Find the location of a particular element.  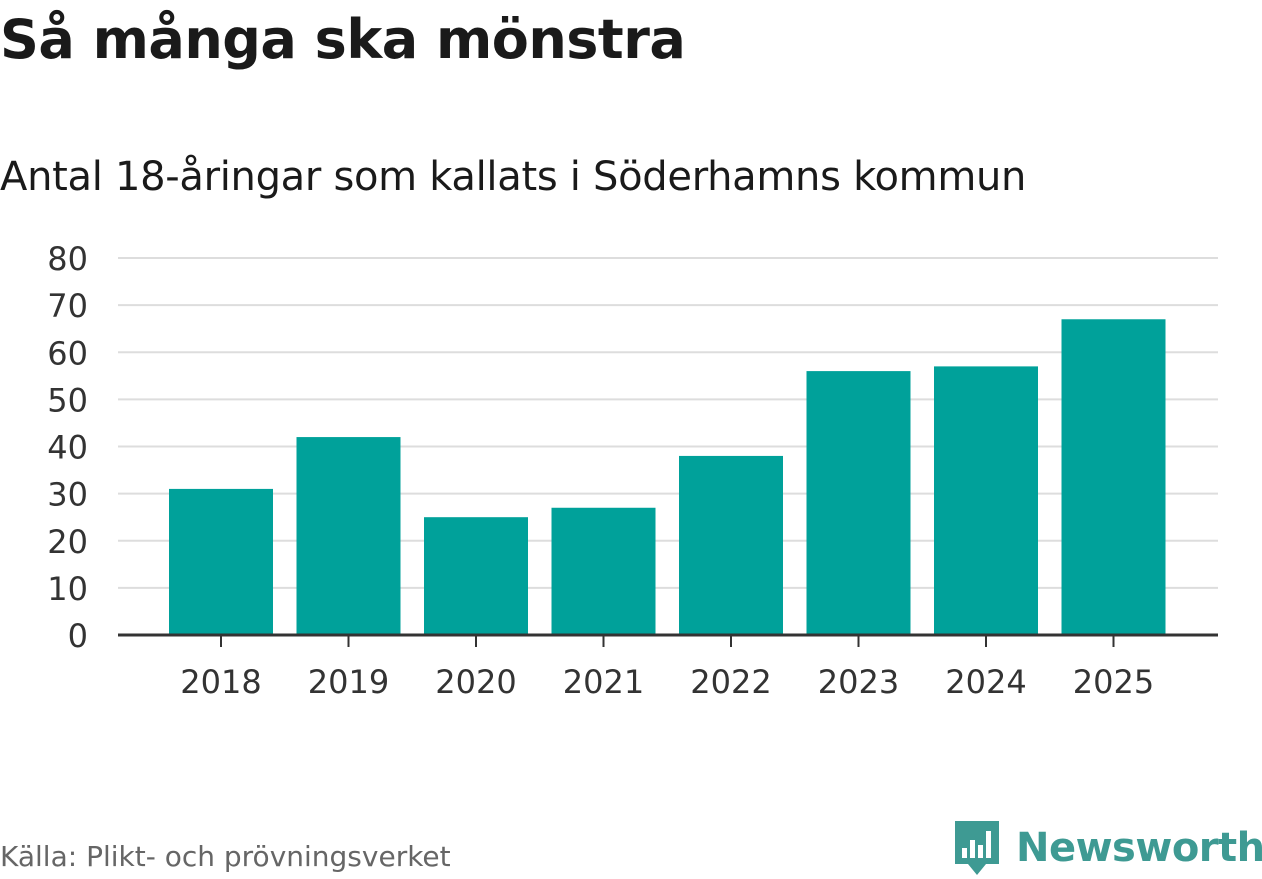

y-tick-label: 0 is located at coordinates (78, 636).